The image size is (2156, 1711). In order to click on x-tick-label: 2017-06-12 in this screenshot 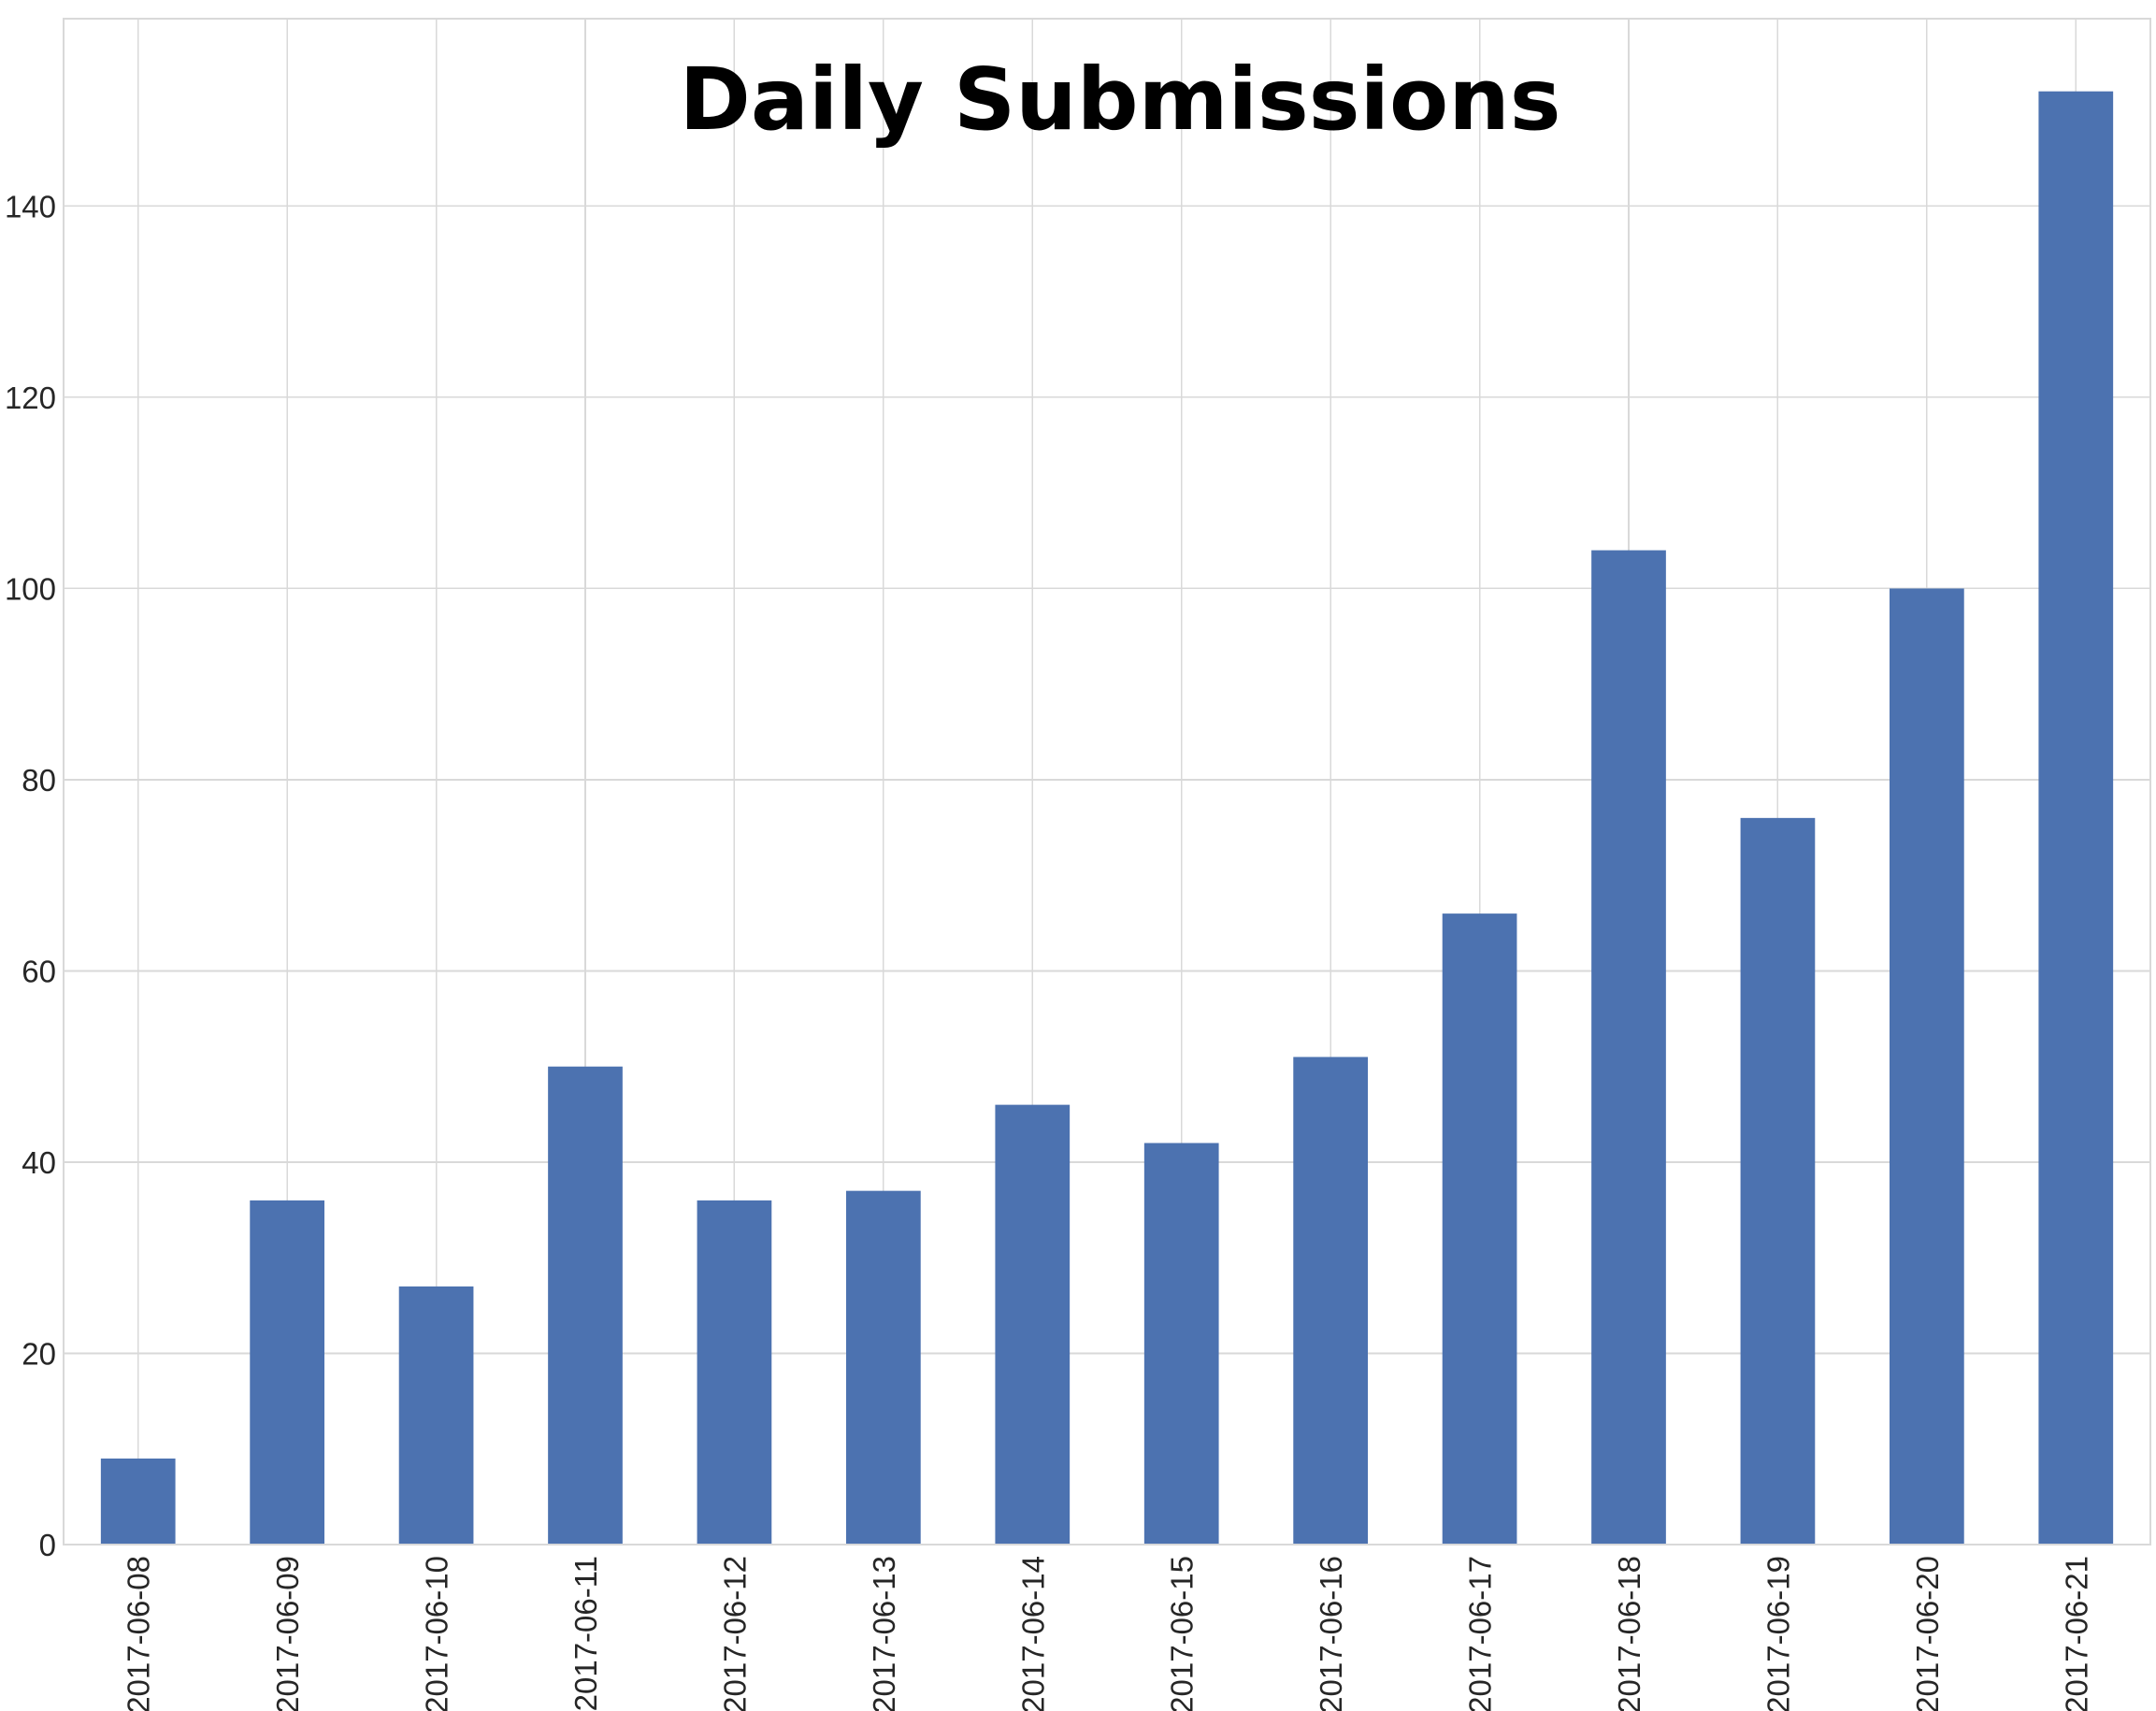, I will do `click(734, 1634)`.